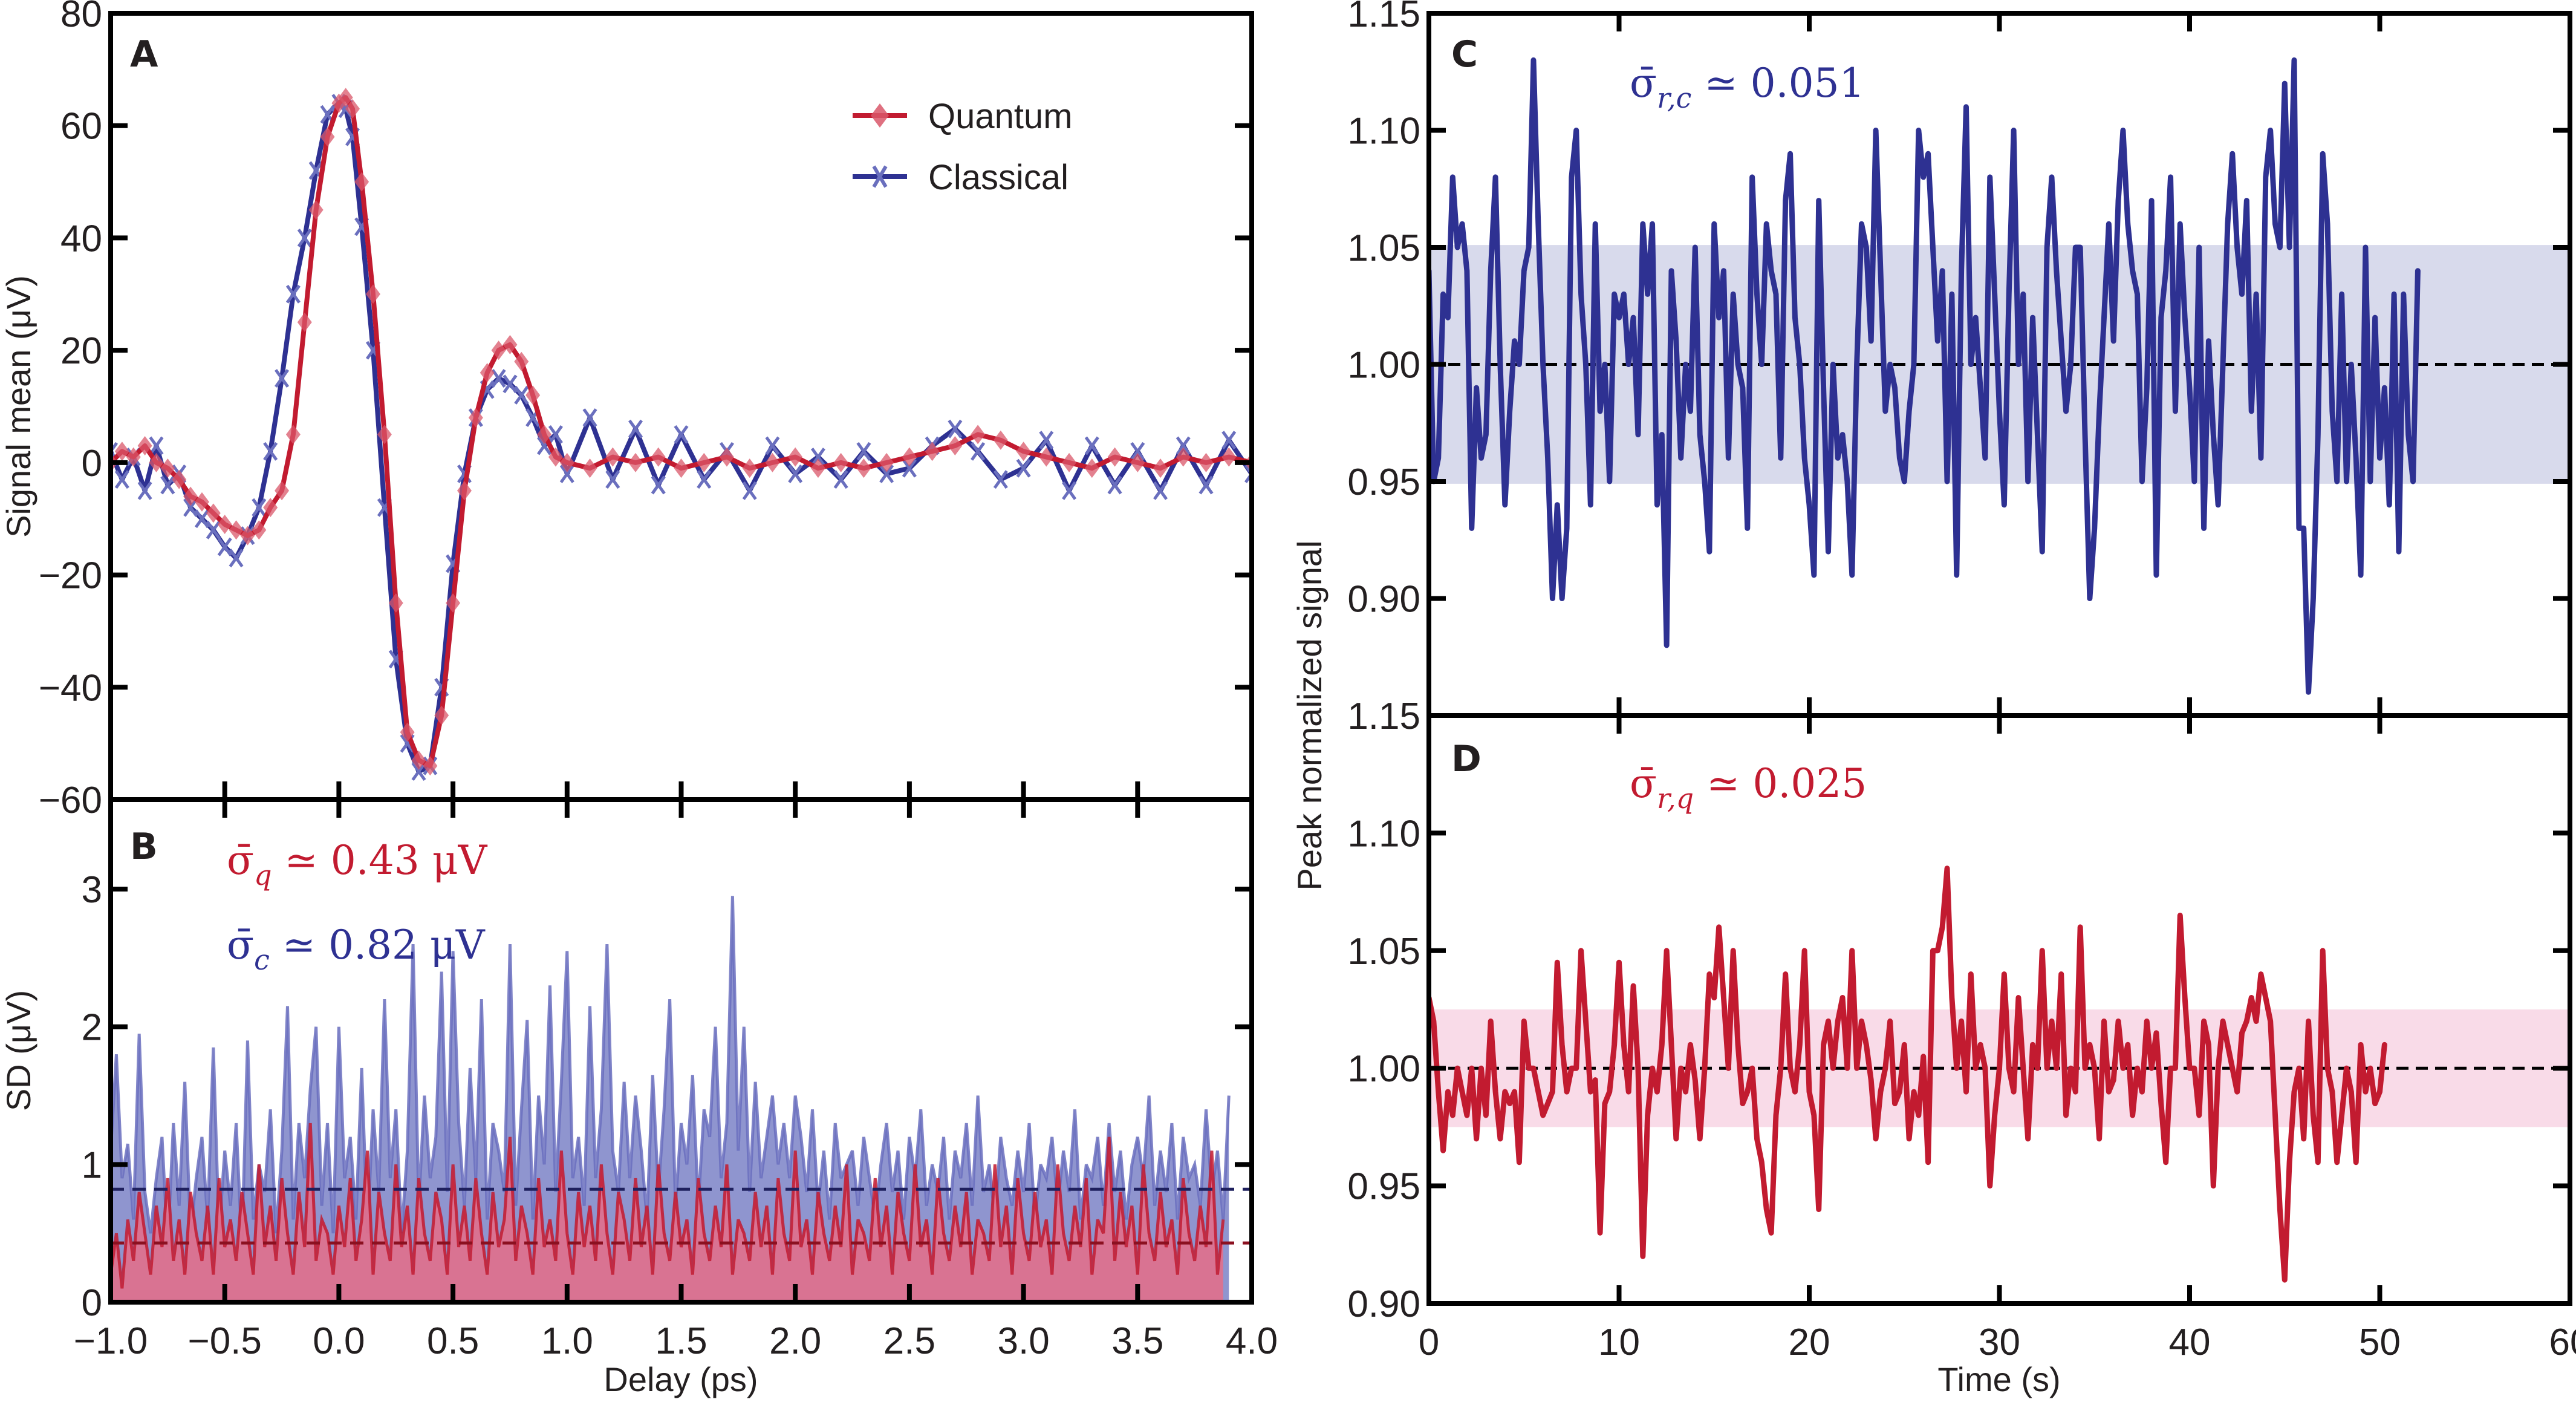  Describe the element at coordinates (71, 800) in the screenshot. I see `ytick-label: −60` at that location.